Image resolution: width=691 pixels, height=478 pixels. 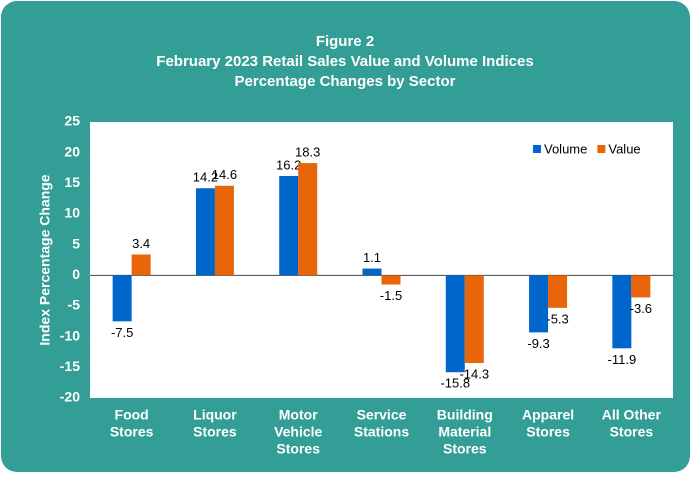 I want to click on y-tick-label: -10, so click(x=70, y=335).